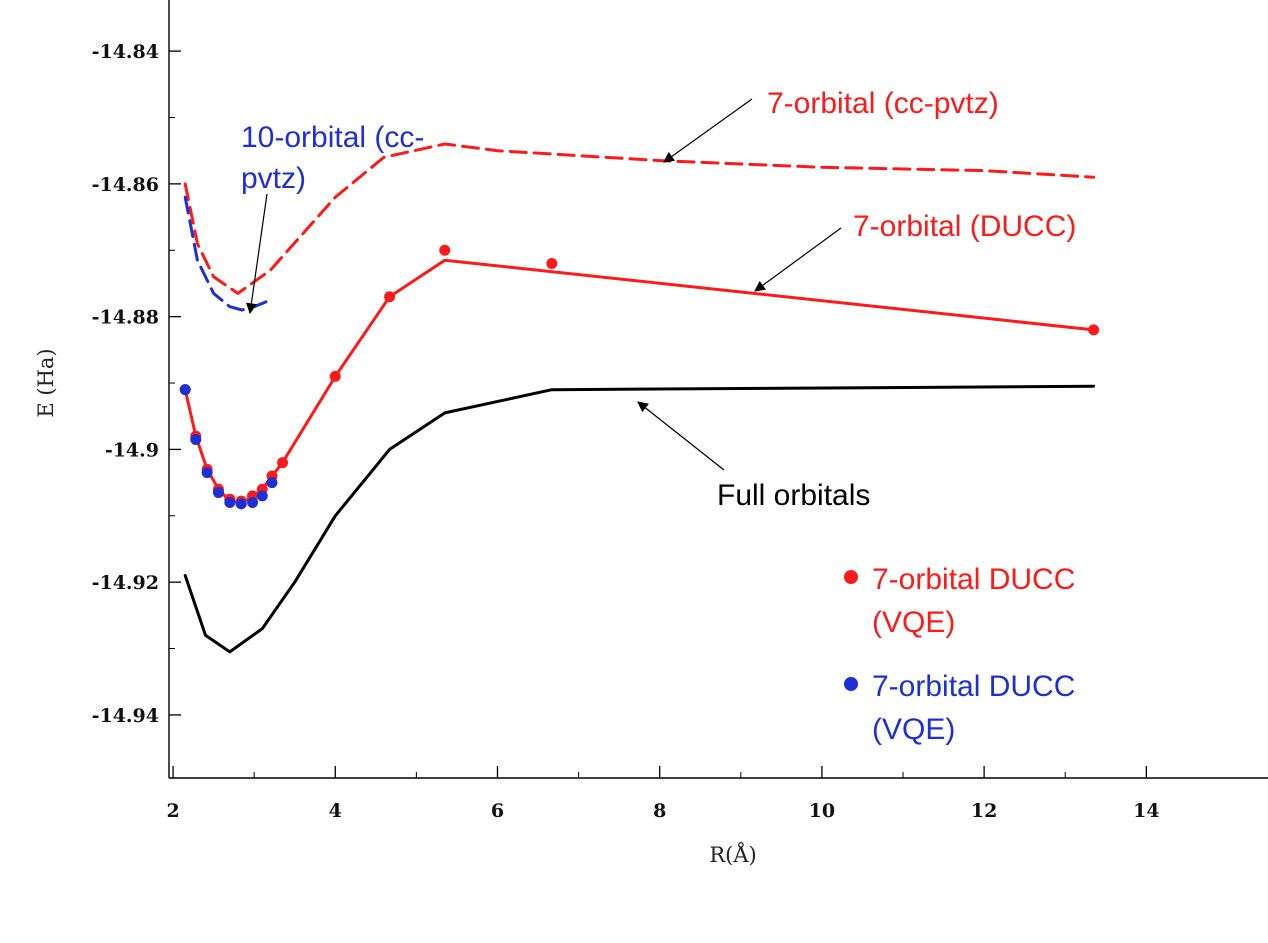 The image size is (1268, 943). Describe the element at coordinates (125, 716) in the screenshot. I see `y-tick-label: -14.94` at that location.